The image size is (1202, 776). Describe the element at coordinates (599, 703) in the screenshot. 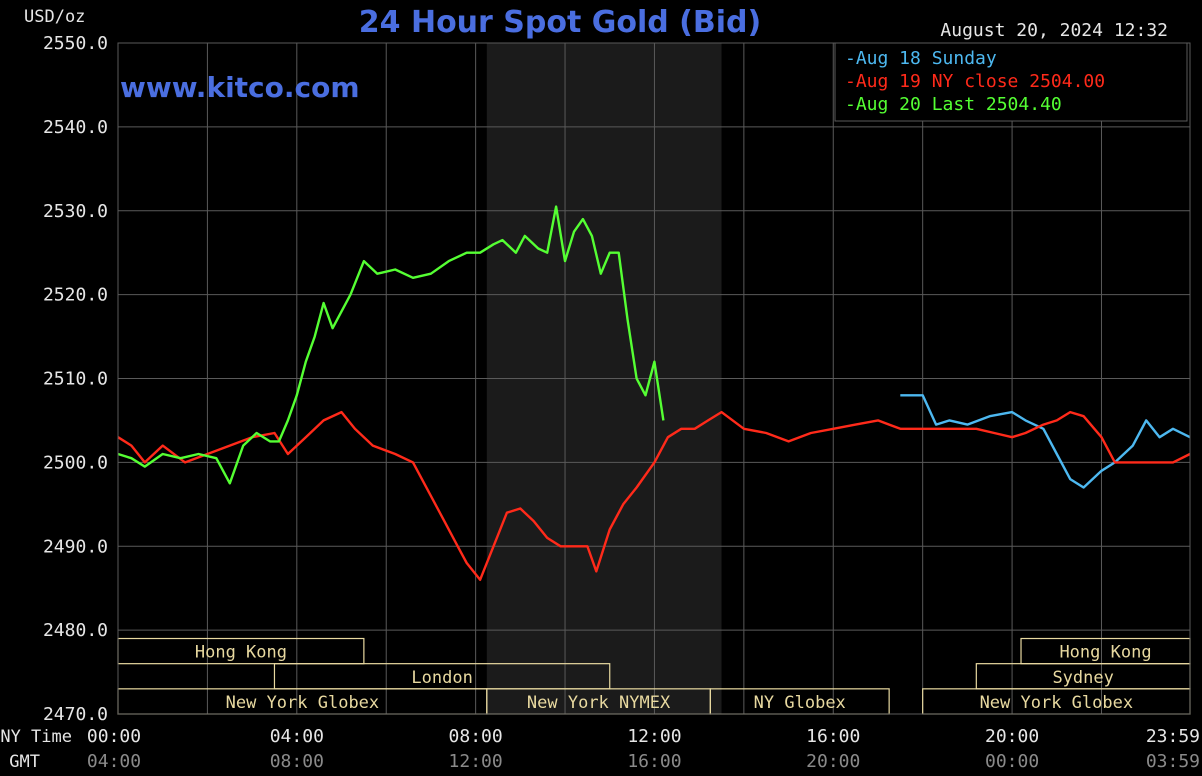

I see `session-label: New York NYMEX` at that location.